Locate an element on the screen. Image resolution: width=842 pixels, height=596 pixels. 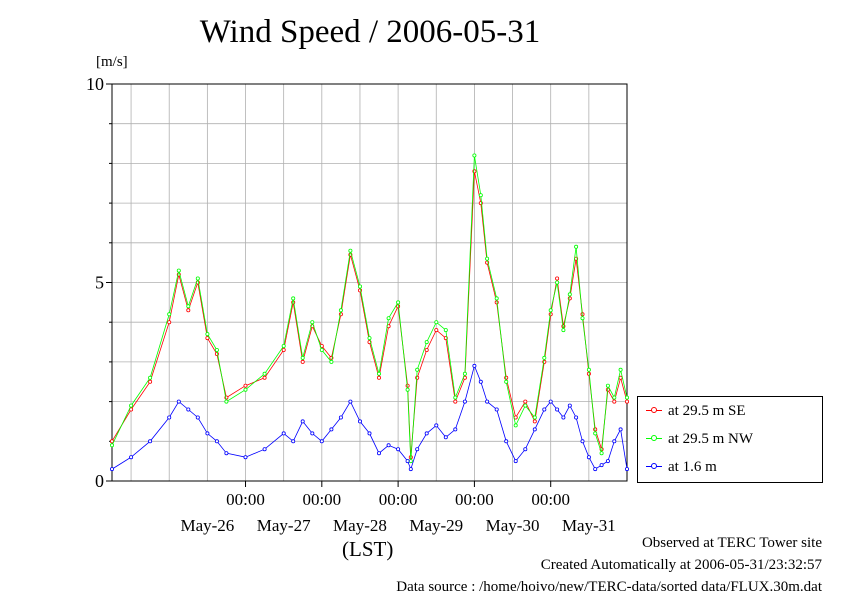
legend-marker-nw is located at coordinates (654, 439).